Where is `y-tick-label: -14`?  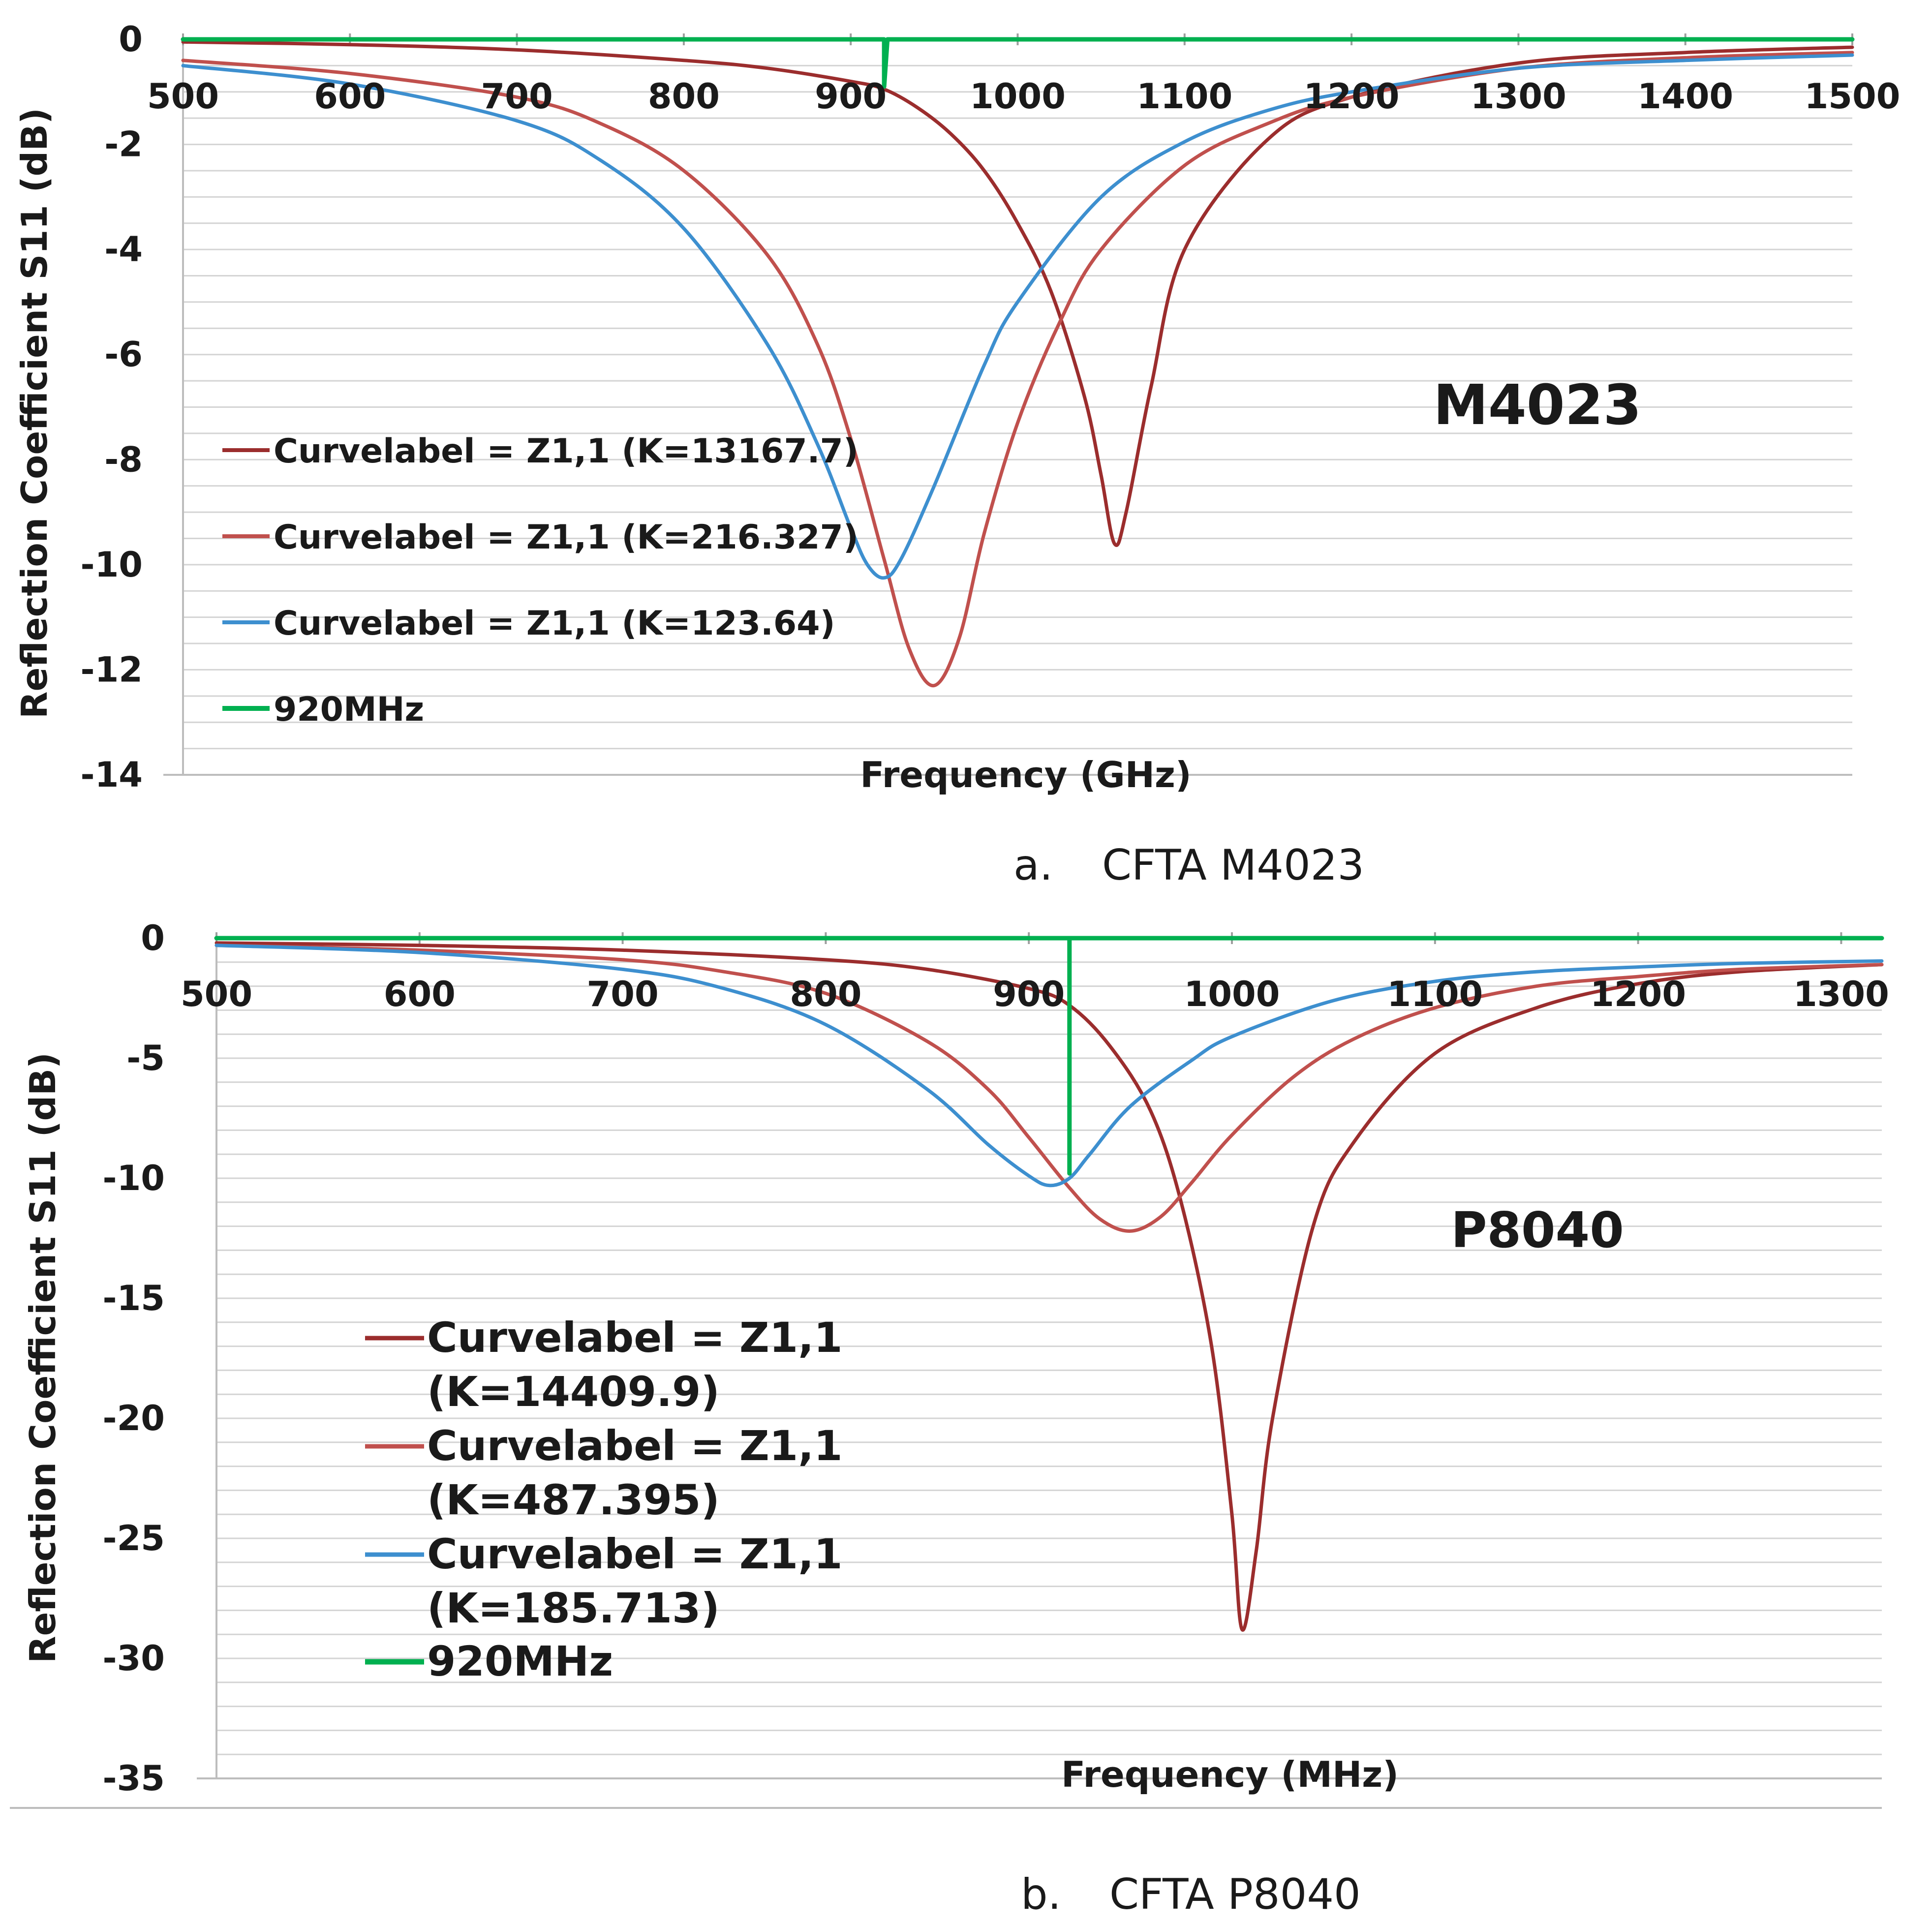
y-tick-label: -14 is located at coordinates (112, 775).